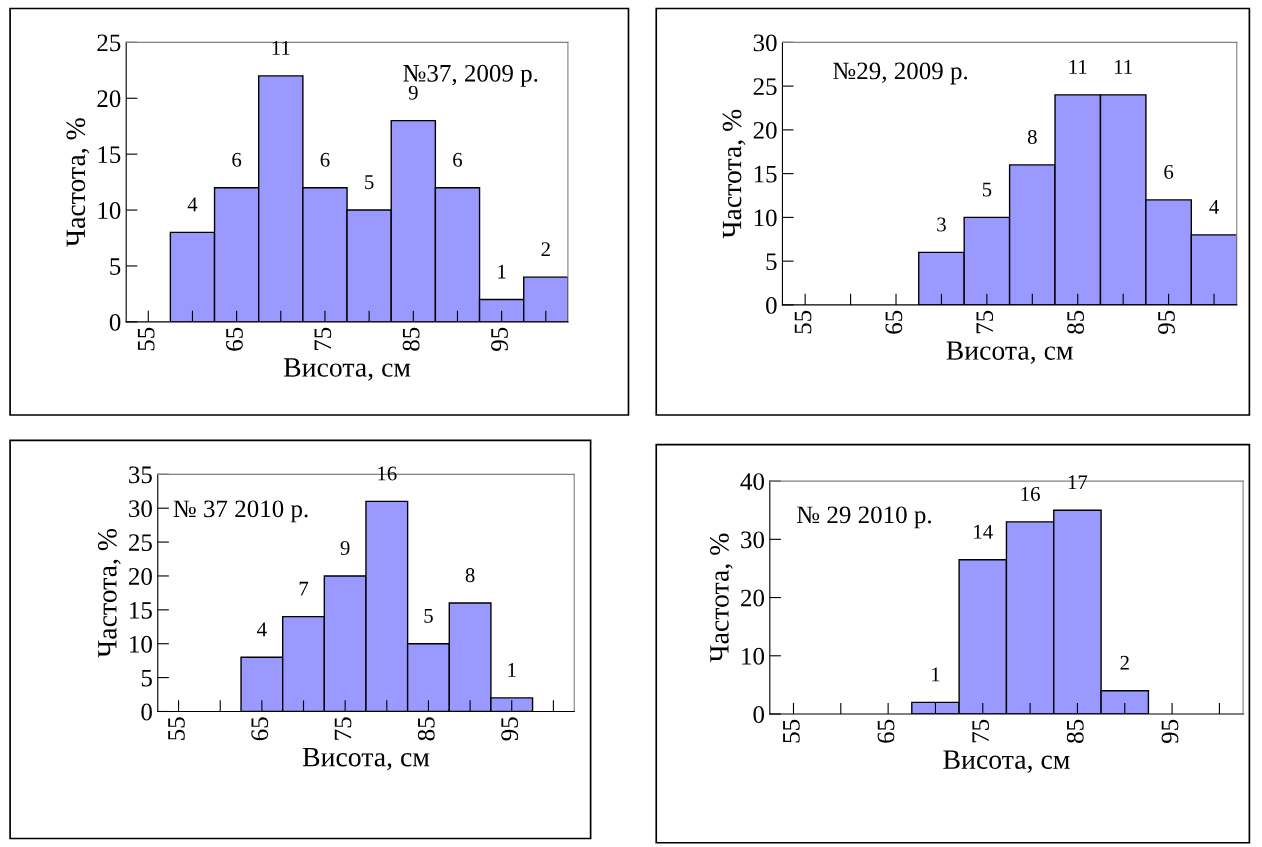  What do you see at coordinates (240, 511) in the screenshot?
I see `annotation: № 37 2010 р.` at bounding box center [240, 511].